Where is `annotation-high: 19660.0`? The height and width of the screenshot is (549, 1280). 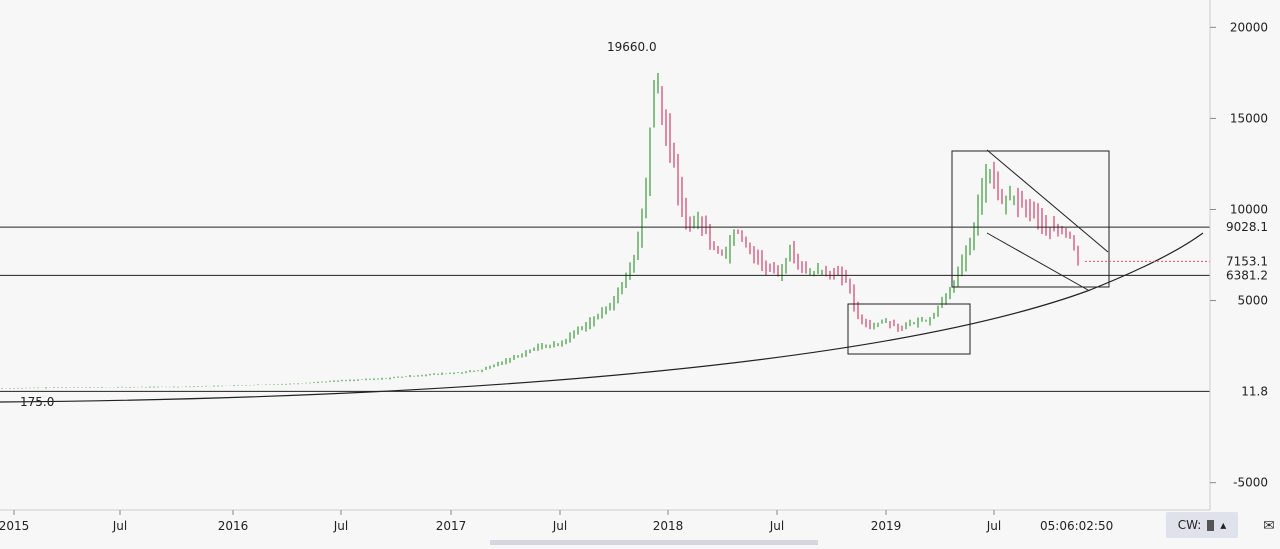
annotation-high: 19660.0 is located at coordinates (632, 47).